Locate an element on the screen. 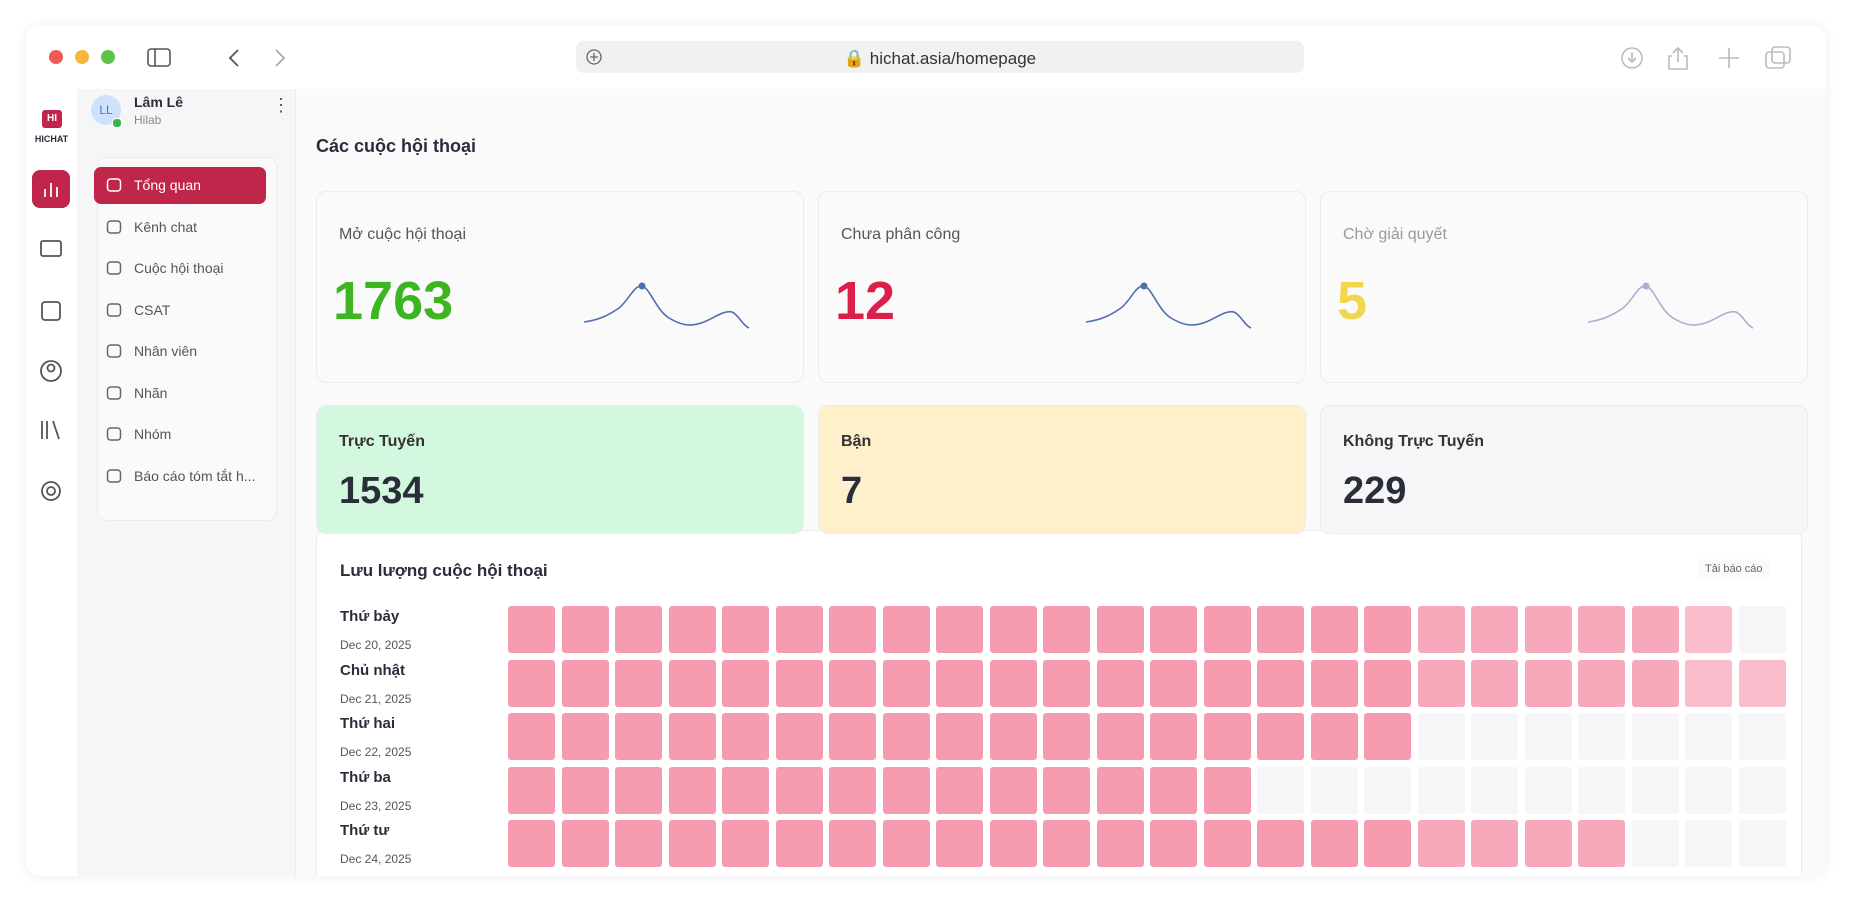 The width and height of the screenshot is (1851, 903). menu-button: ⋮ is located at coordinates (281, 105).